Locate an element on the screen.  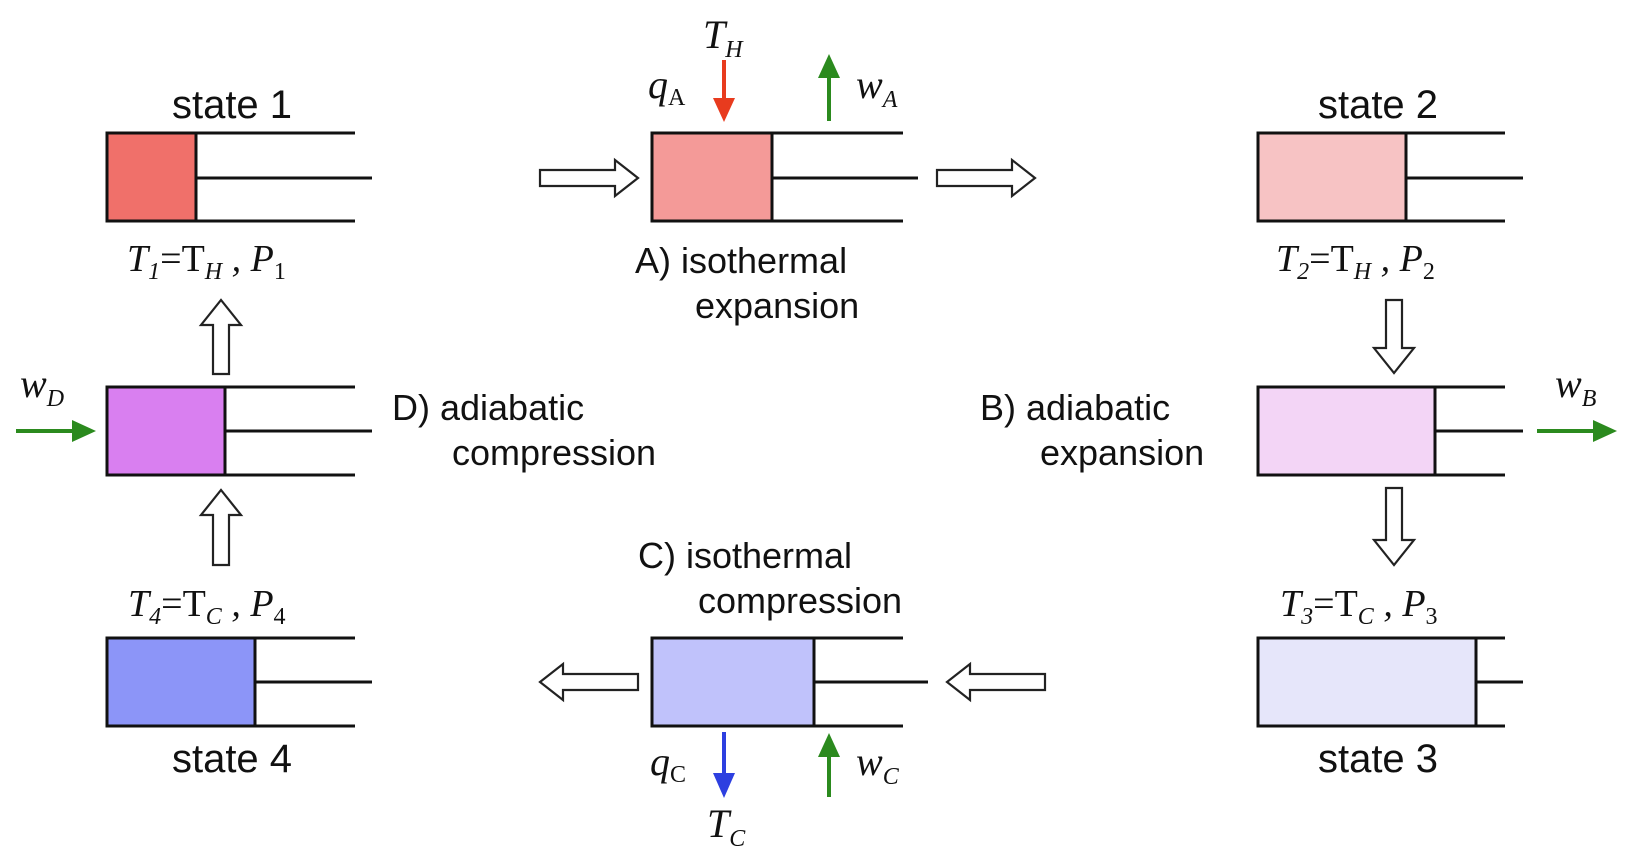
wD-label: wD is located at coordinates (42, 386).